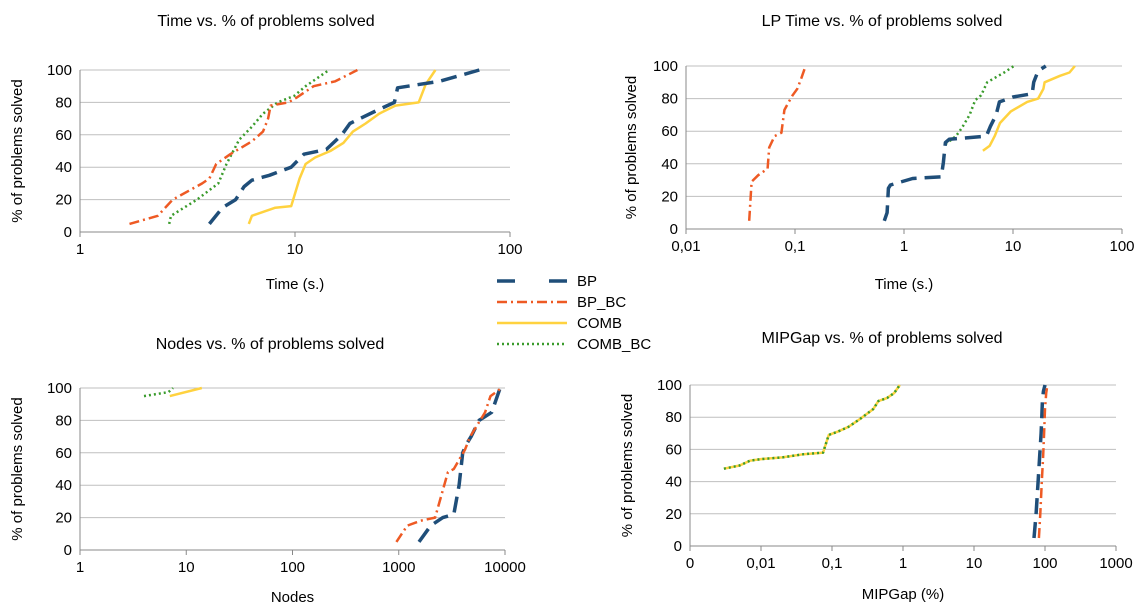  Describe the element at coordinates (614, 344) in the screenshot. I see `legend-label: COMB_BC` at that location.